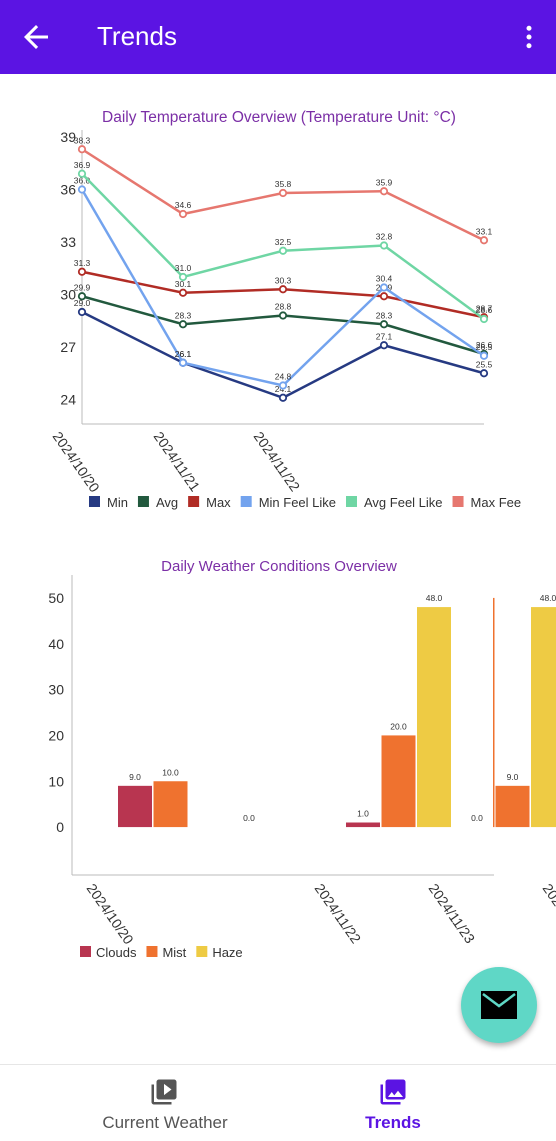  I want to click on data-label: 48.0, so click(434, 598).